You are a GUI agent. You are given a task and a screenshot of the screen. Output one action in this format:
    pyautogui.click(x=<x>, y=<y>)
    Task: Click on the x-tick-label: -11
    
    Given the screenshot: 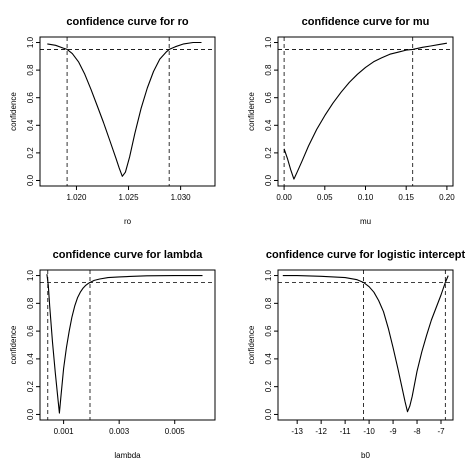 What is the action you would take?
    pyautogui.click(x=346, y=431)
    